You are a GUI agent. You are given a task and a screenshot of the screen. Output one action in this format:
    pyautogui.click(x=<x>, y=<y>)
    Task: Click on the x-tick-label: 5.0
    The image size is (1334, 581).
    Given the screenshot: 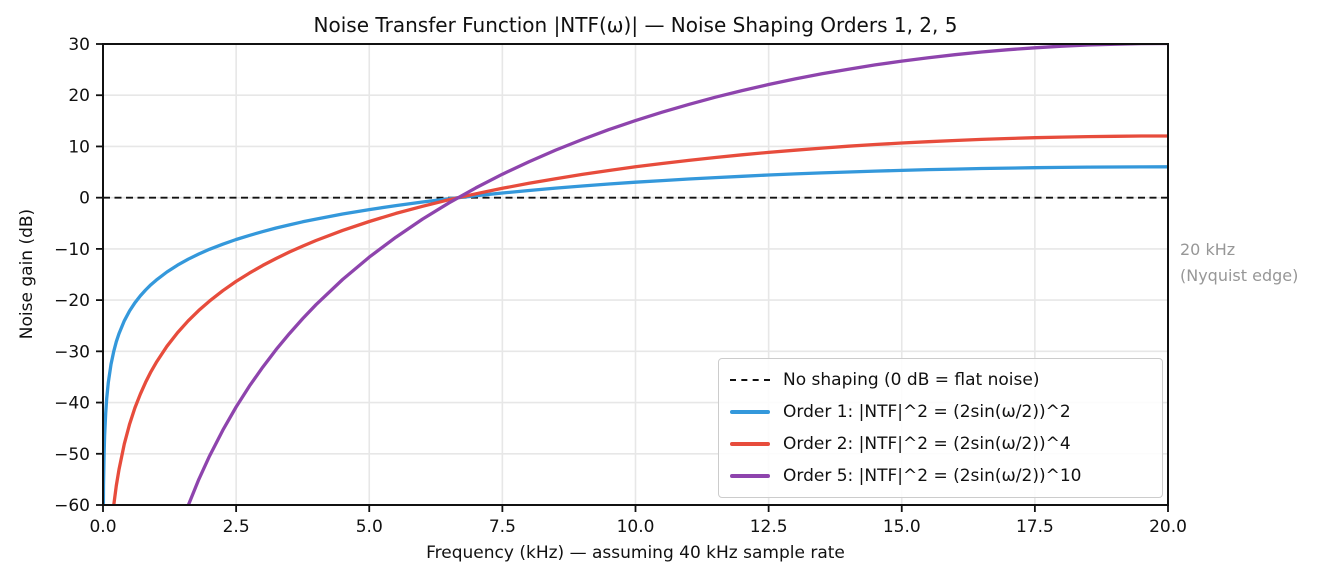 What is the action you would take?
    pyautogui.click(x=369, y=527)
    